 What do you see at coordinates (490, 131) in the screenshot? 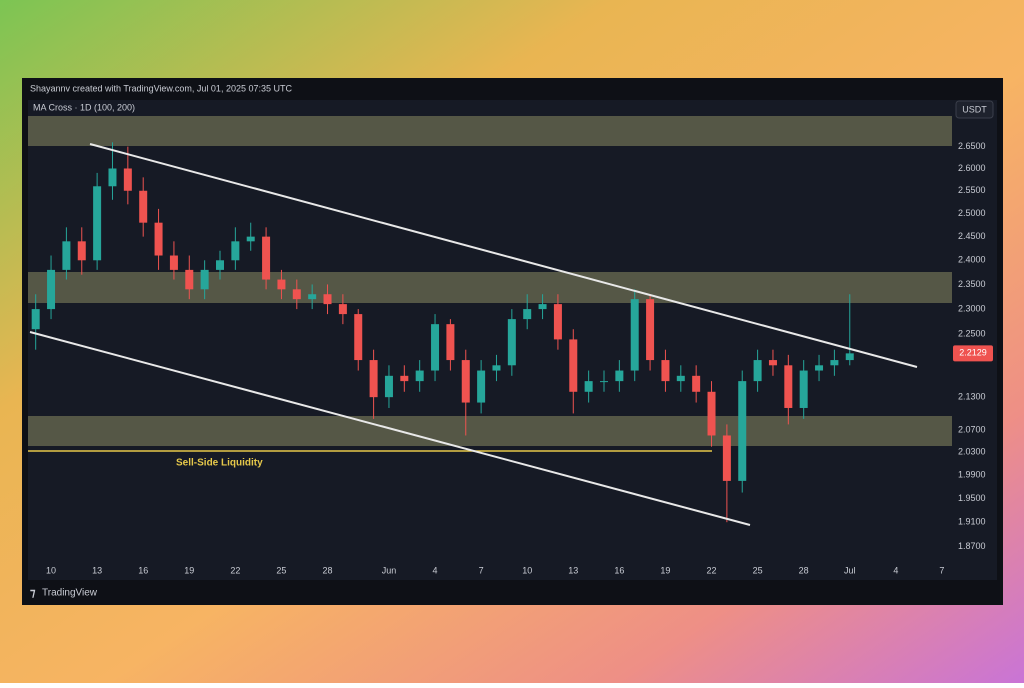
I see `resistance-zone` at bounding box center [490, 131].